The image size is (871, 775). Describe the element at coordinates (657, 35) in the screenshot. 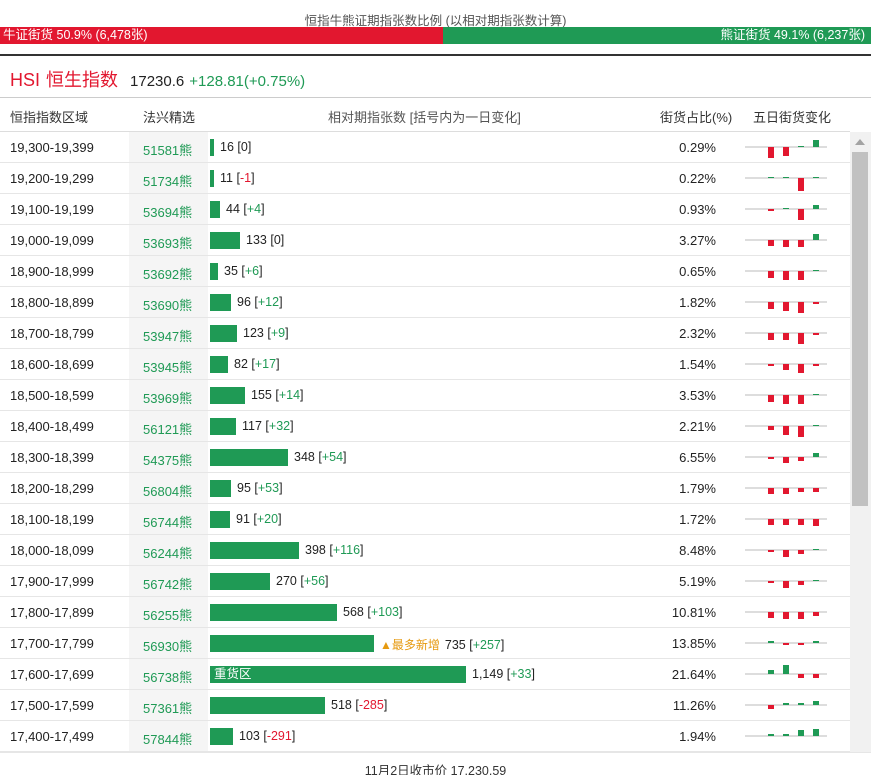

I see `bear-ratio-segment: 熊证街货 49.1% (6,237张)` at that location.